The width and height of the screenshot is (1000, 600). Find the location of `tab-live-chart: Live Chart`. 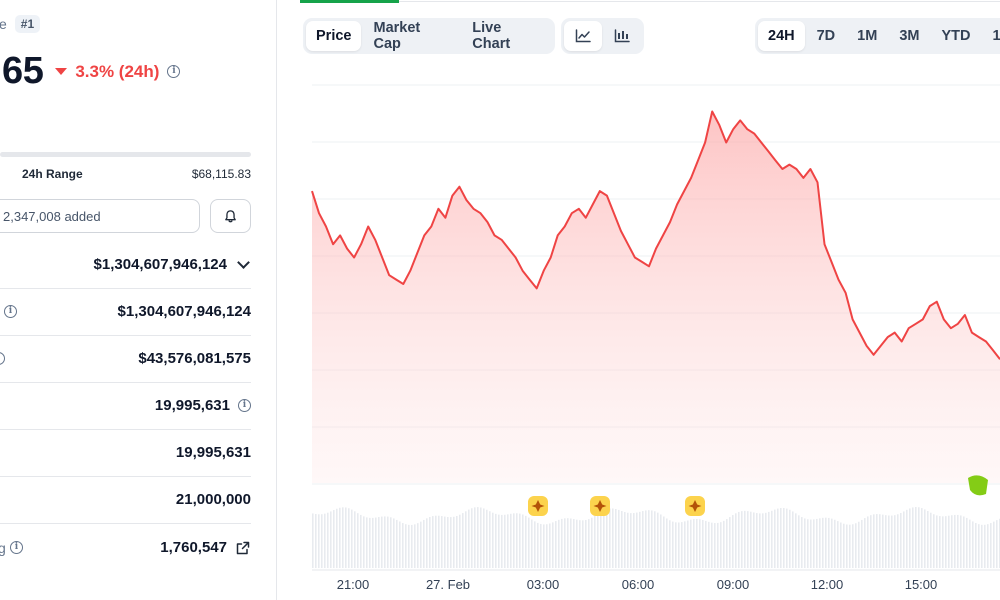

tab-live-chart: Live Chart is located at coordinates (491, 36).